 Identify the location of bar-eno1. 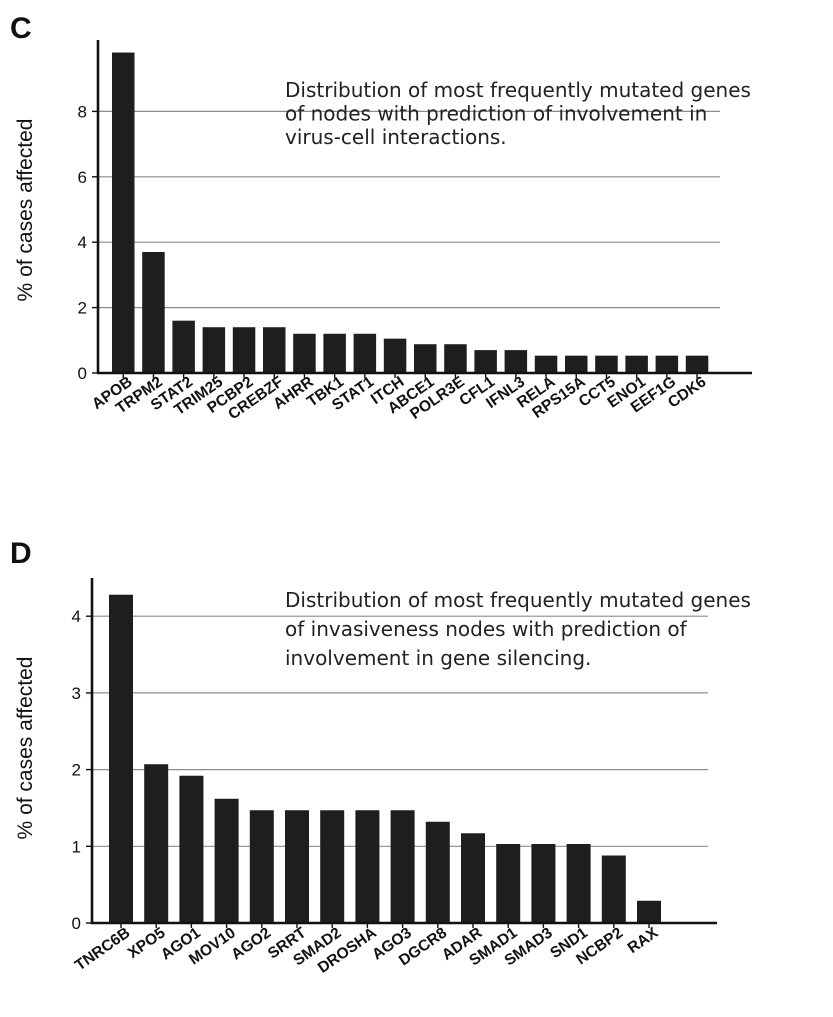
(636, 364).